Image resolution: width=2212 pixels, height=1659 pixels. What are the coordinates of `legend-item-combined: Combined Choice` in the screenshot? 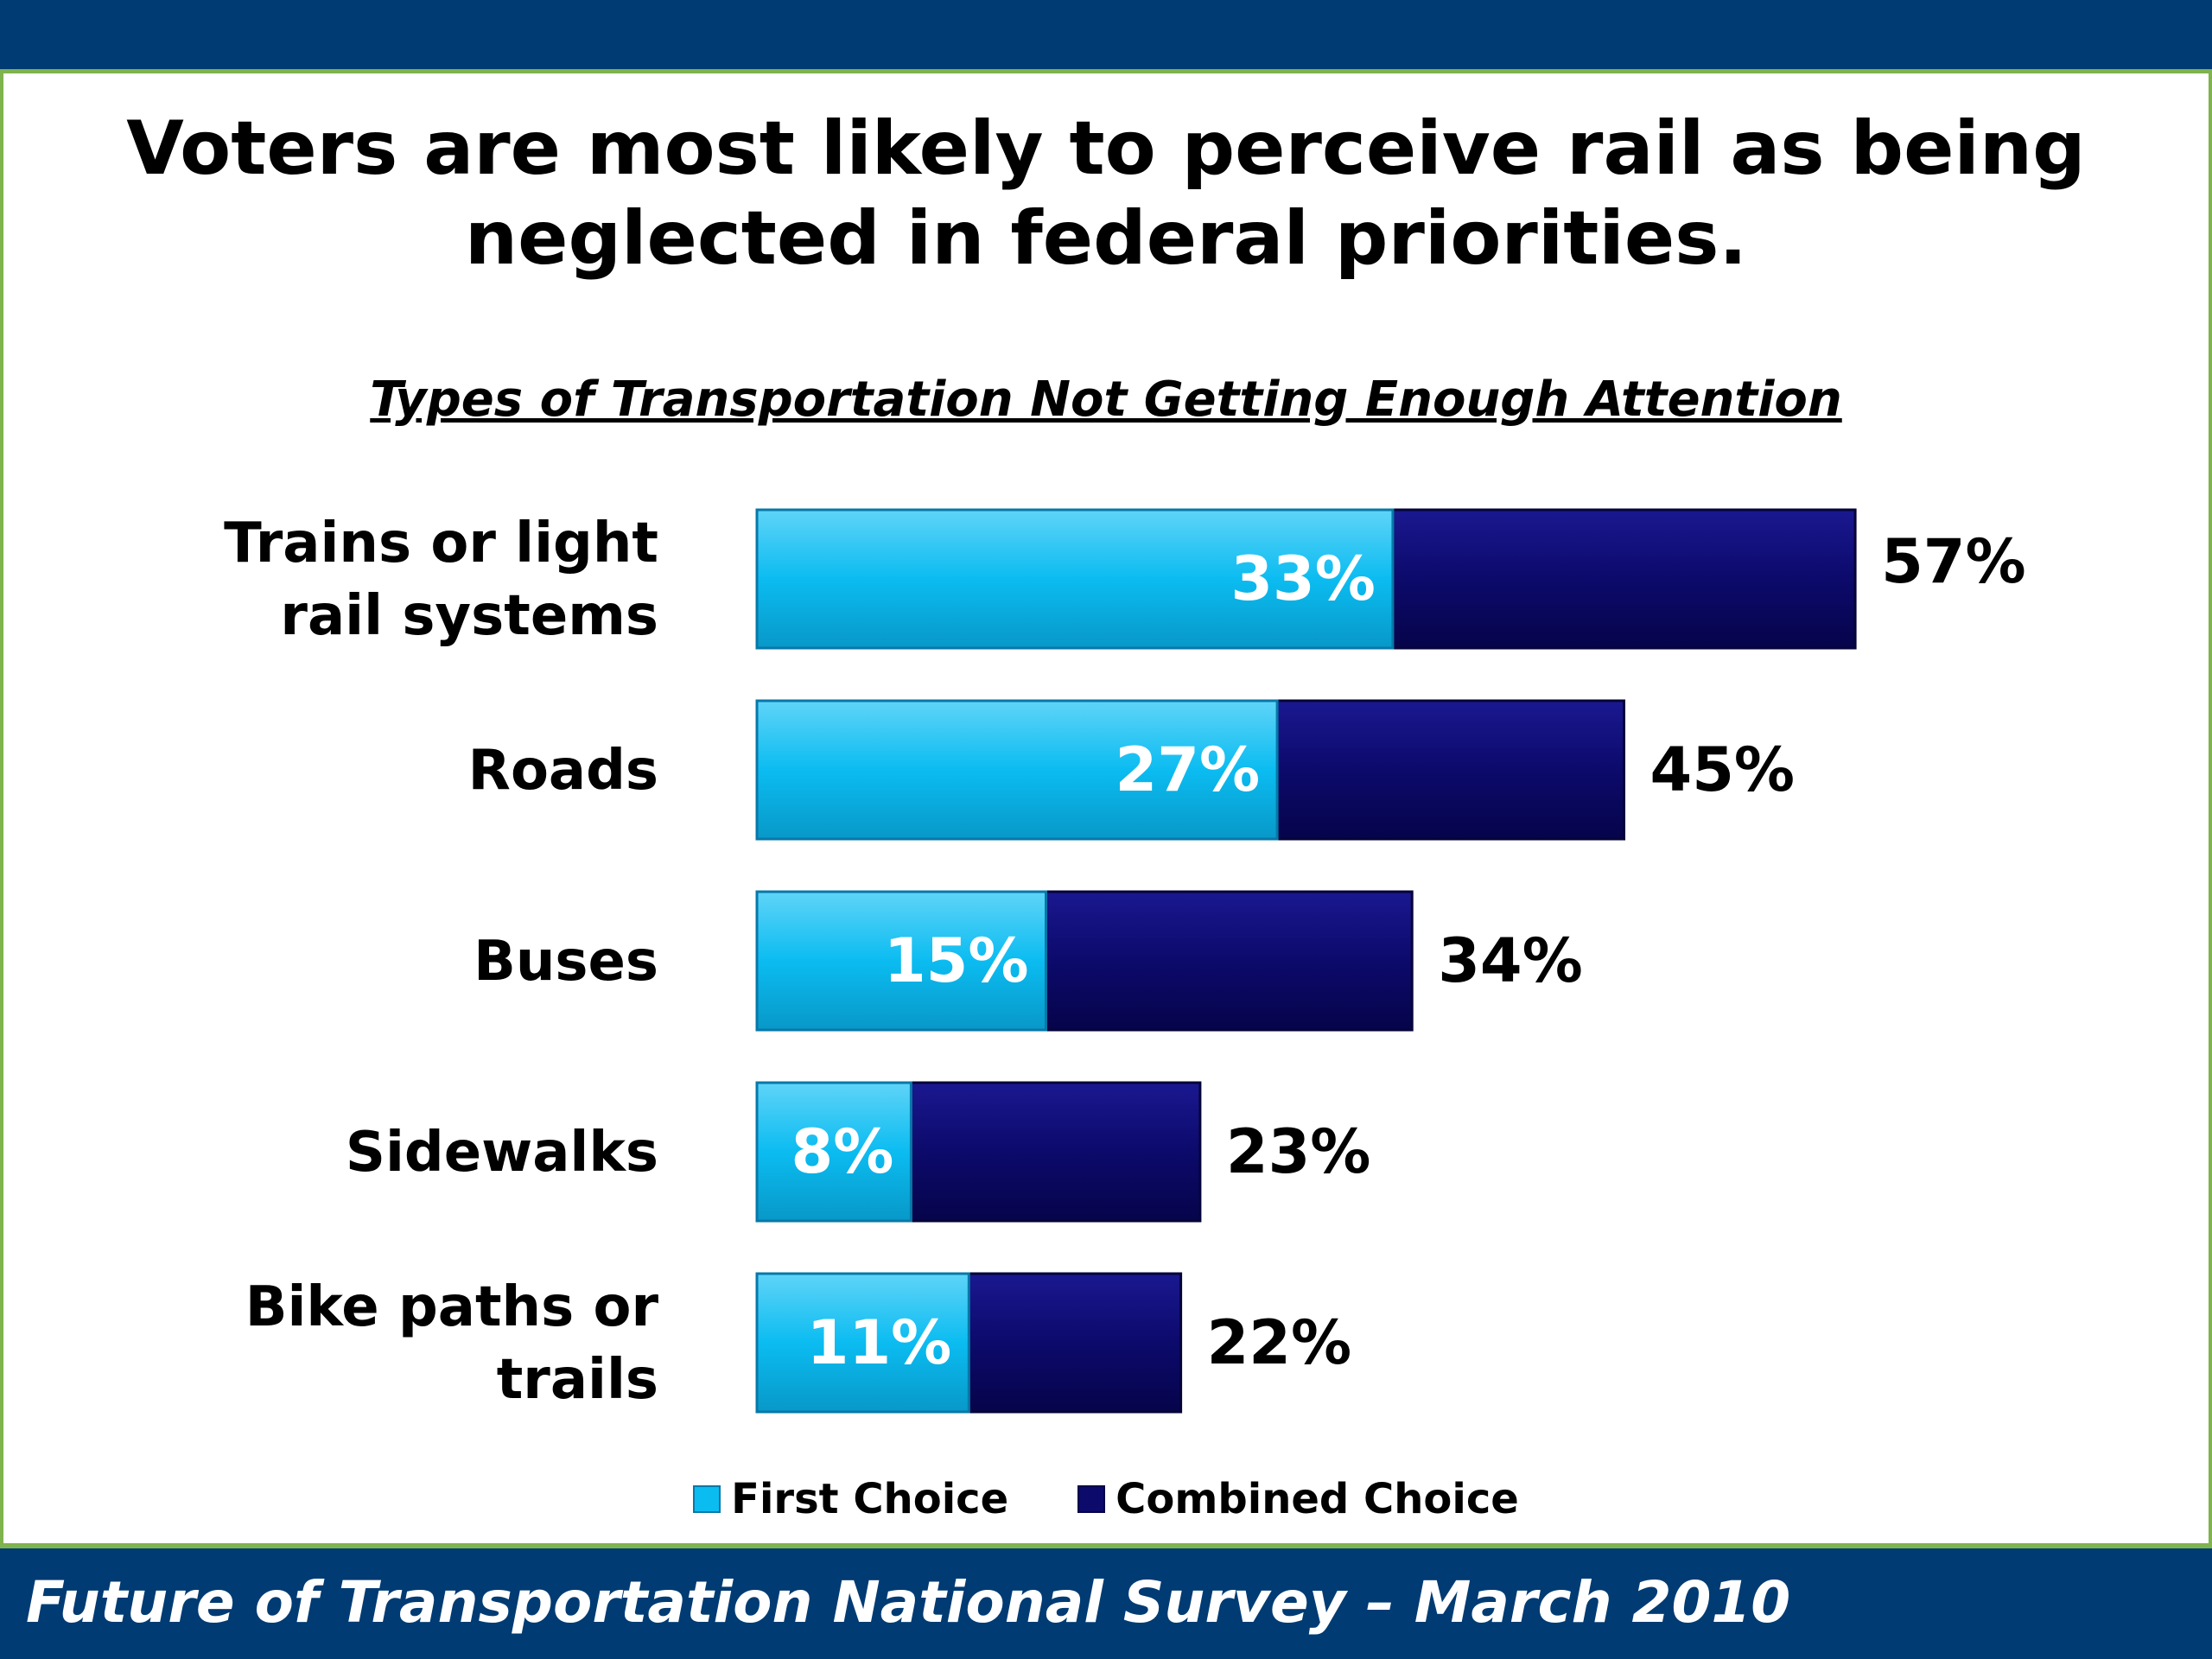 It's located at (1298, 1499).